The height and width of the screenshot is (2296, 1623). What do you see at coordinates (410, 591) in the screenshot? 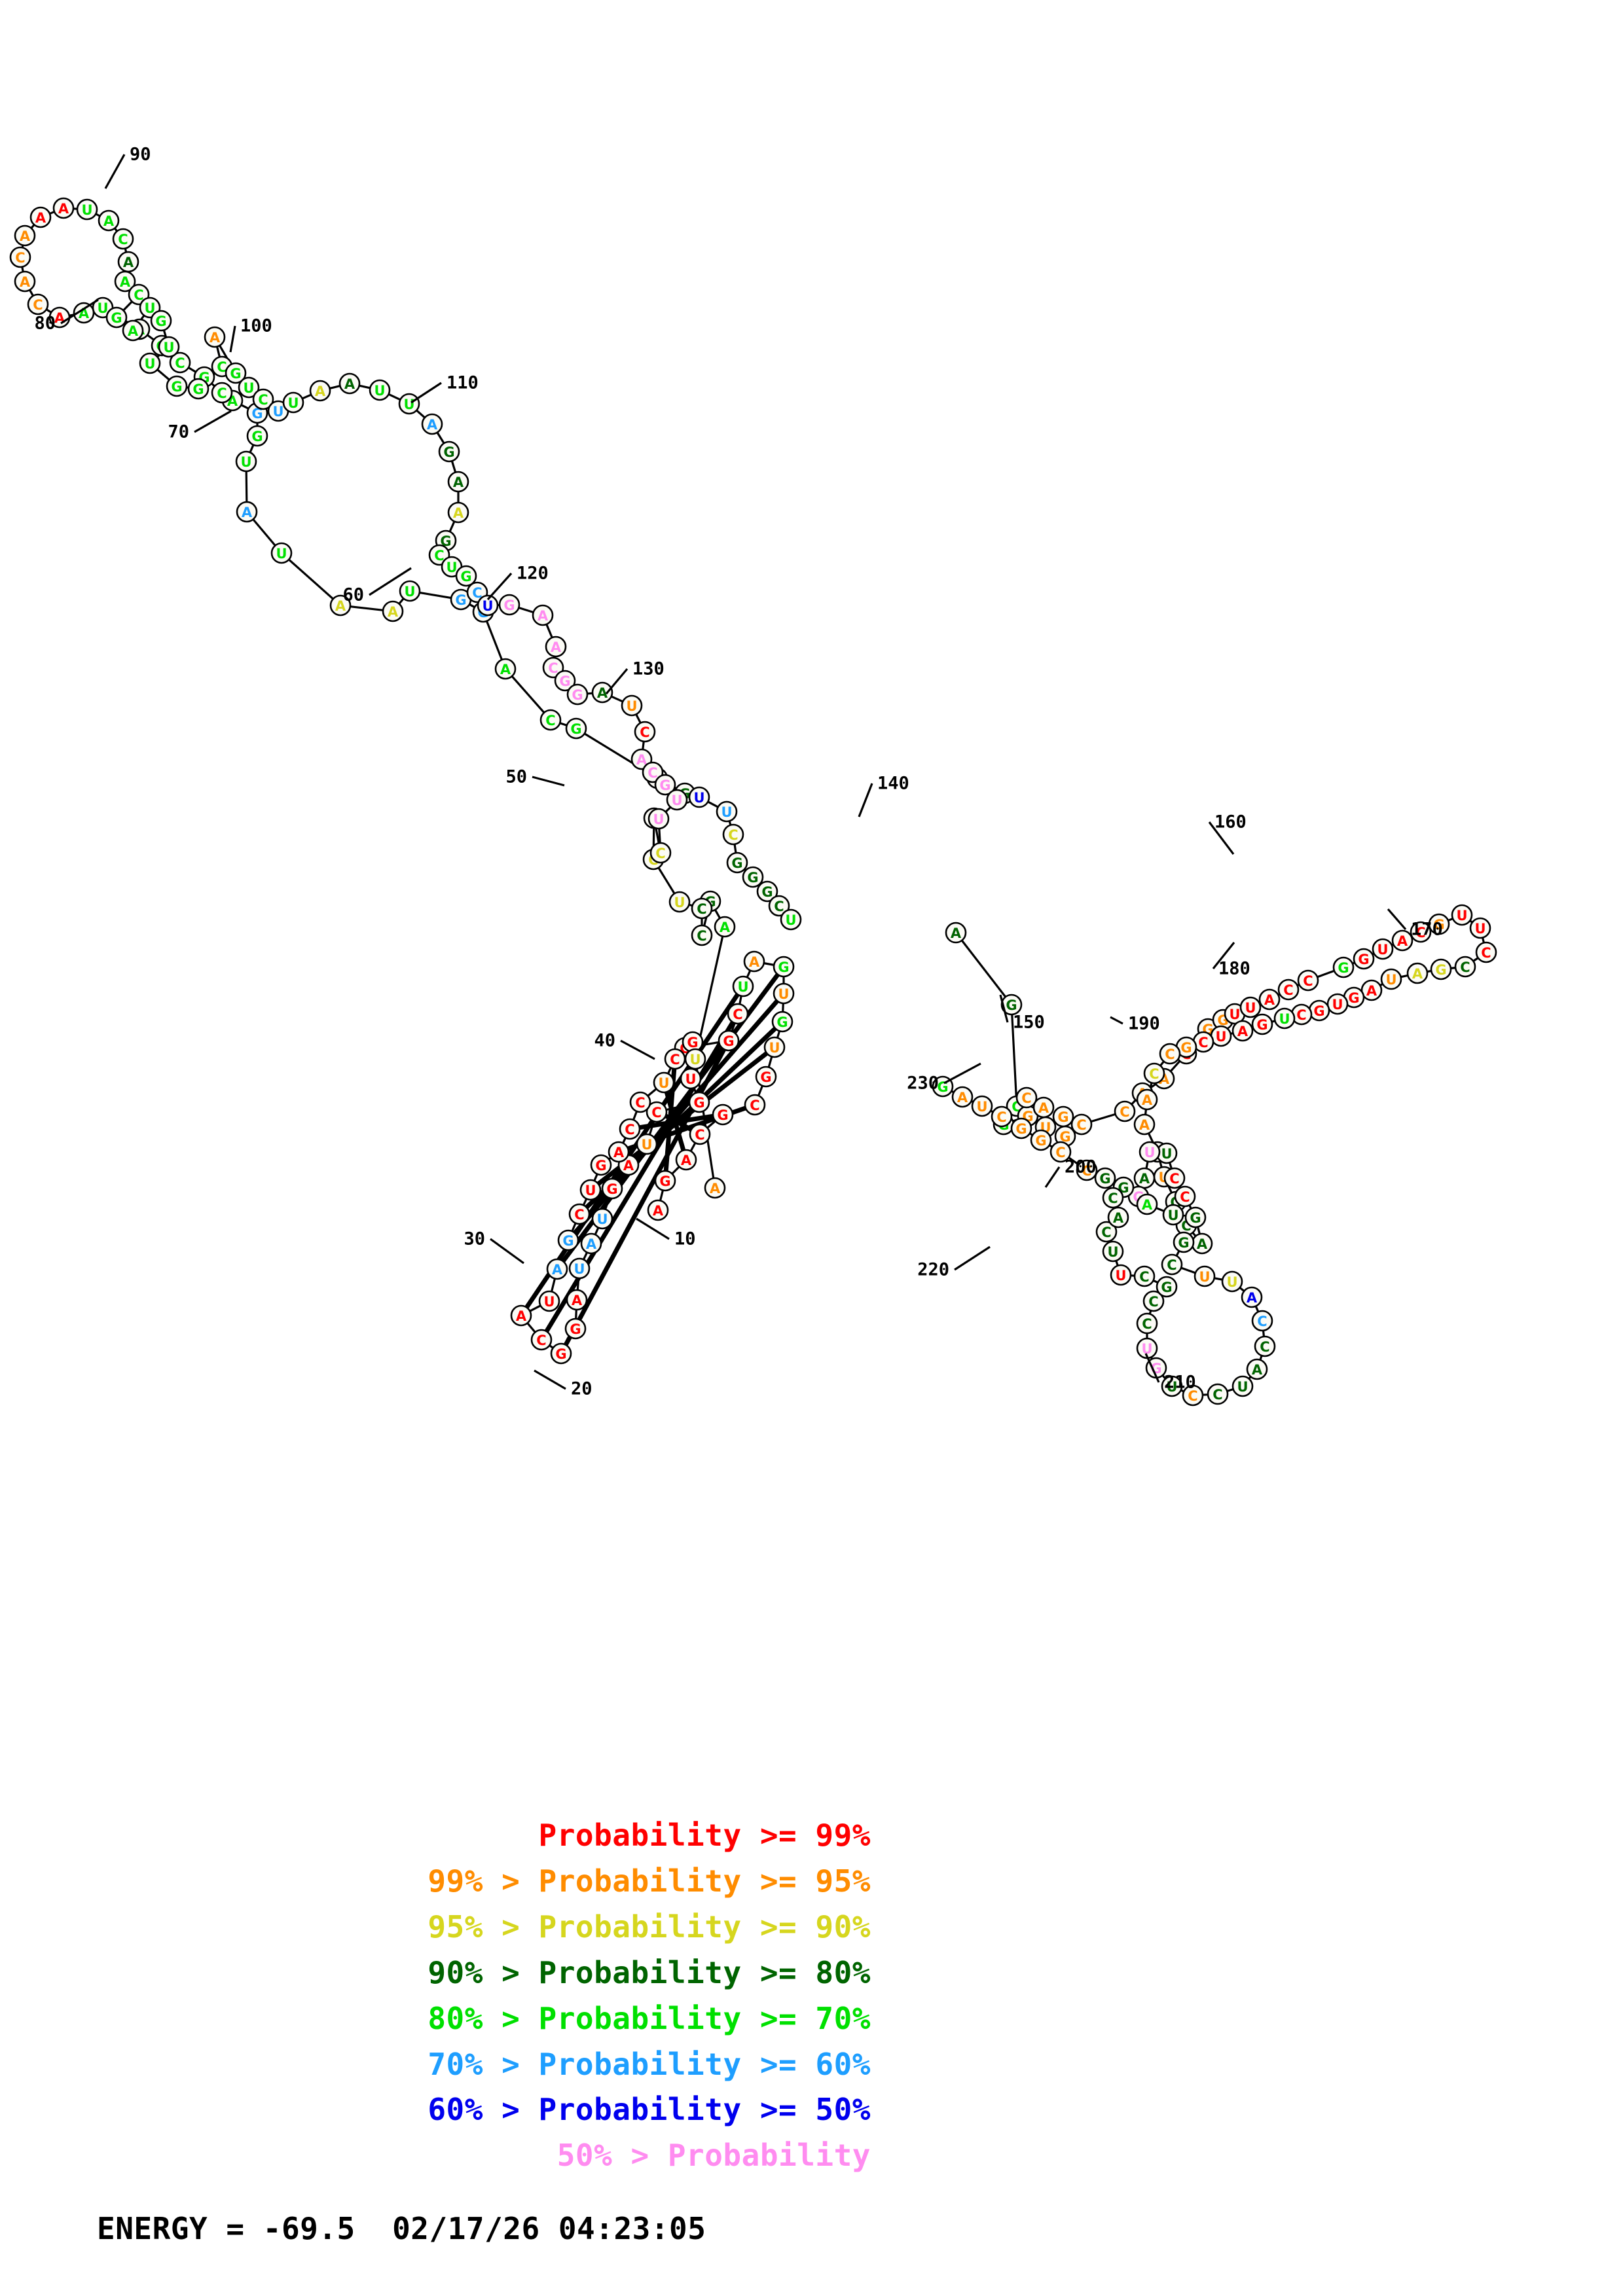
I see `nucleotide-61: U` at bounding box center [410, 591].